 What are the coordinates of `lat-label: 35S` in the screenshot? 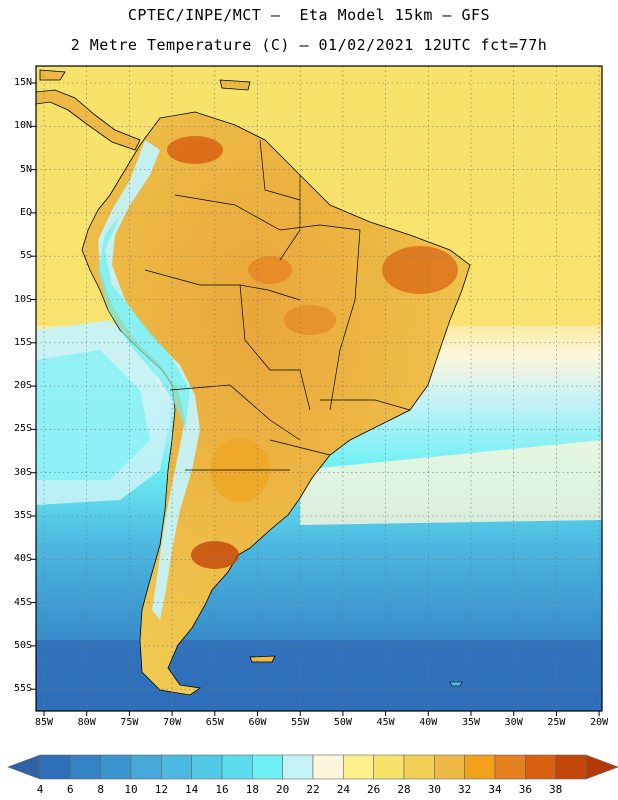 It's located at (22, 515).